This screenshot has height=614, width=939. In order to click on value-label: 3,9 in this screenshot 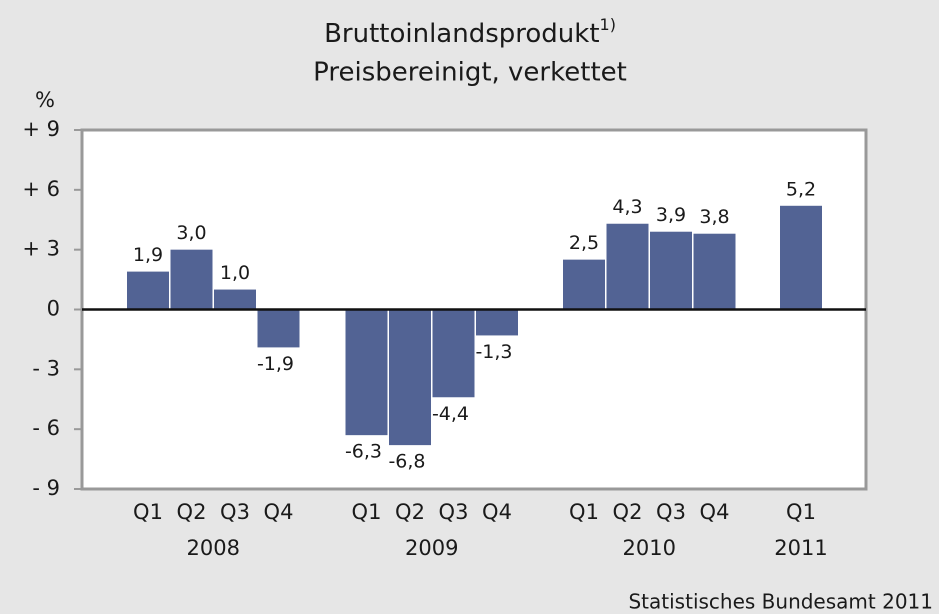, I will do `click(671, 215)`.